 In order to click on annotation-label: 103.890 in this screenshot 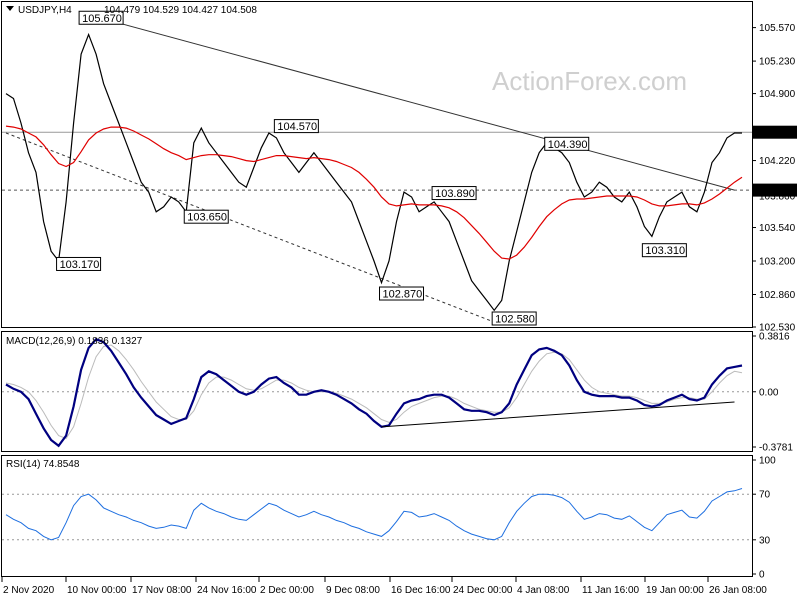, I will do `click(455, 194)`.